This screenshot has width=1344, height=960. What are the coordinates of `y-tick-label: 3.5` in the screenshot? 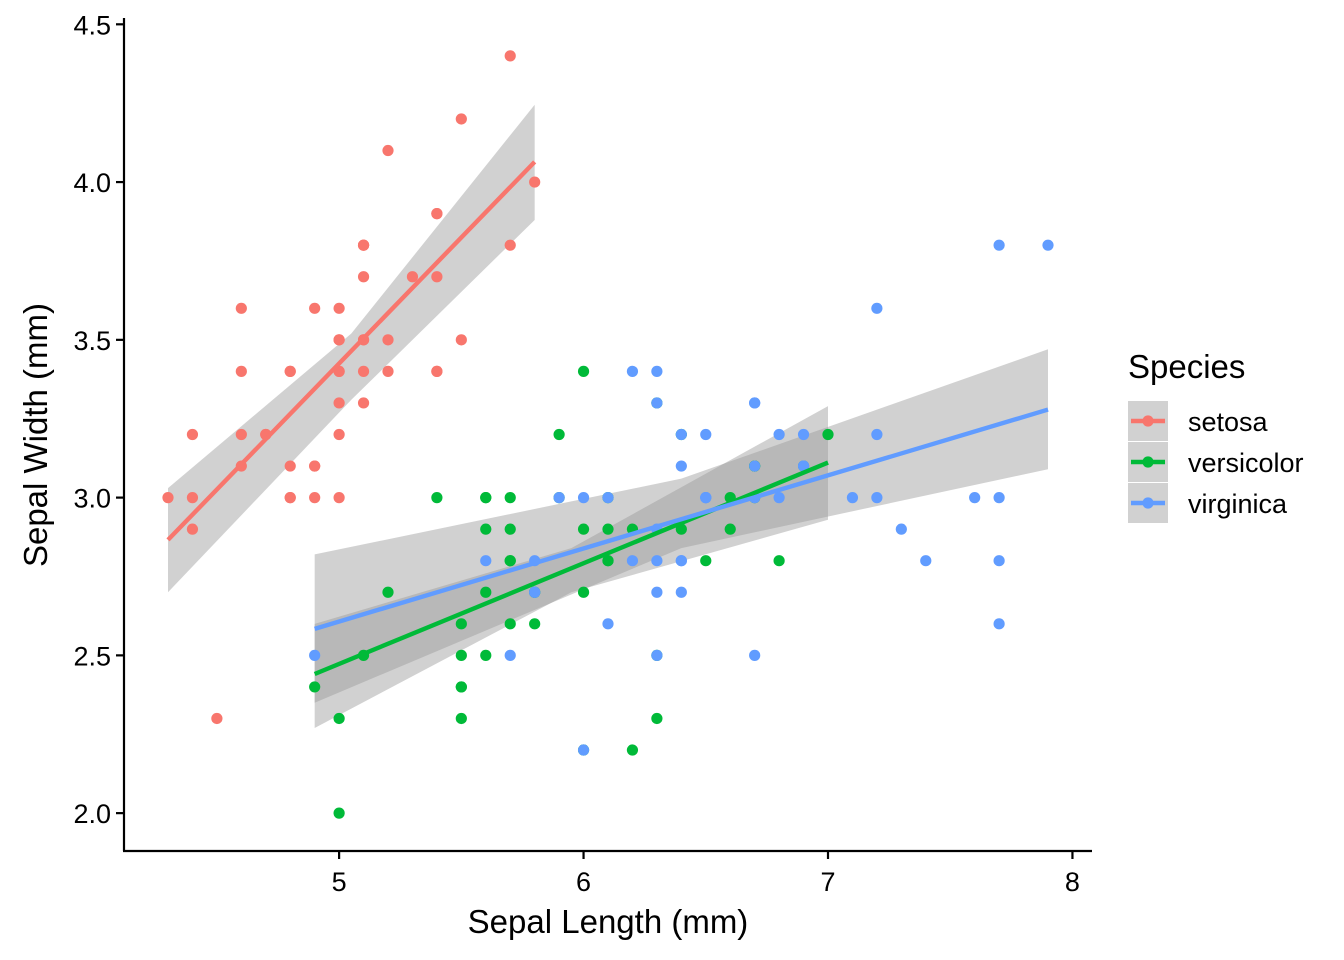 It's located at (92, 341).